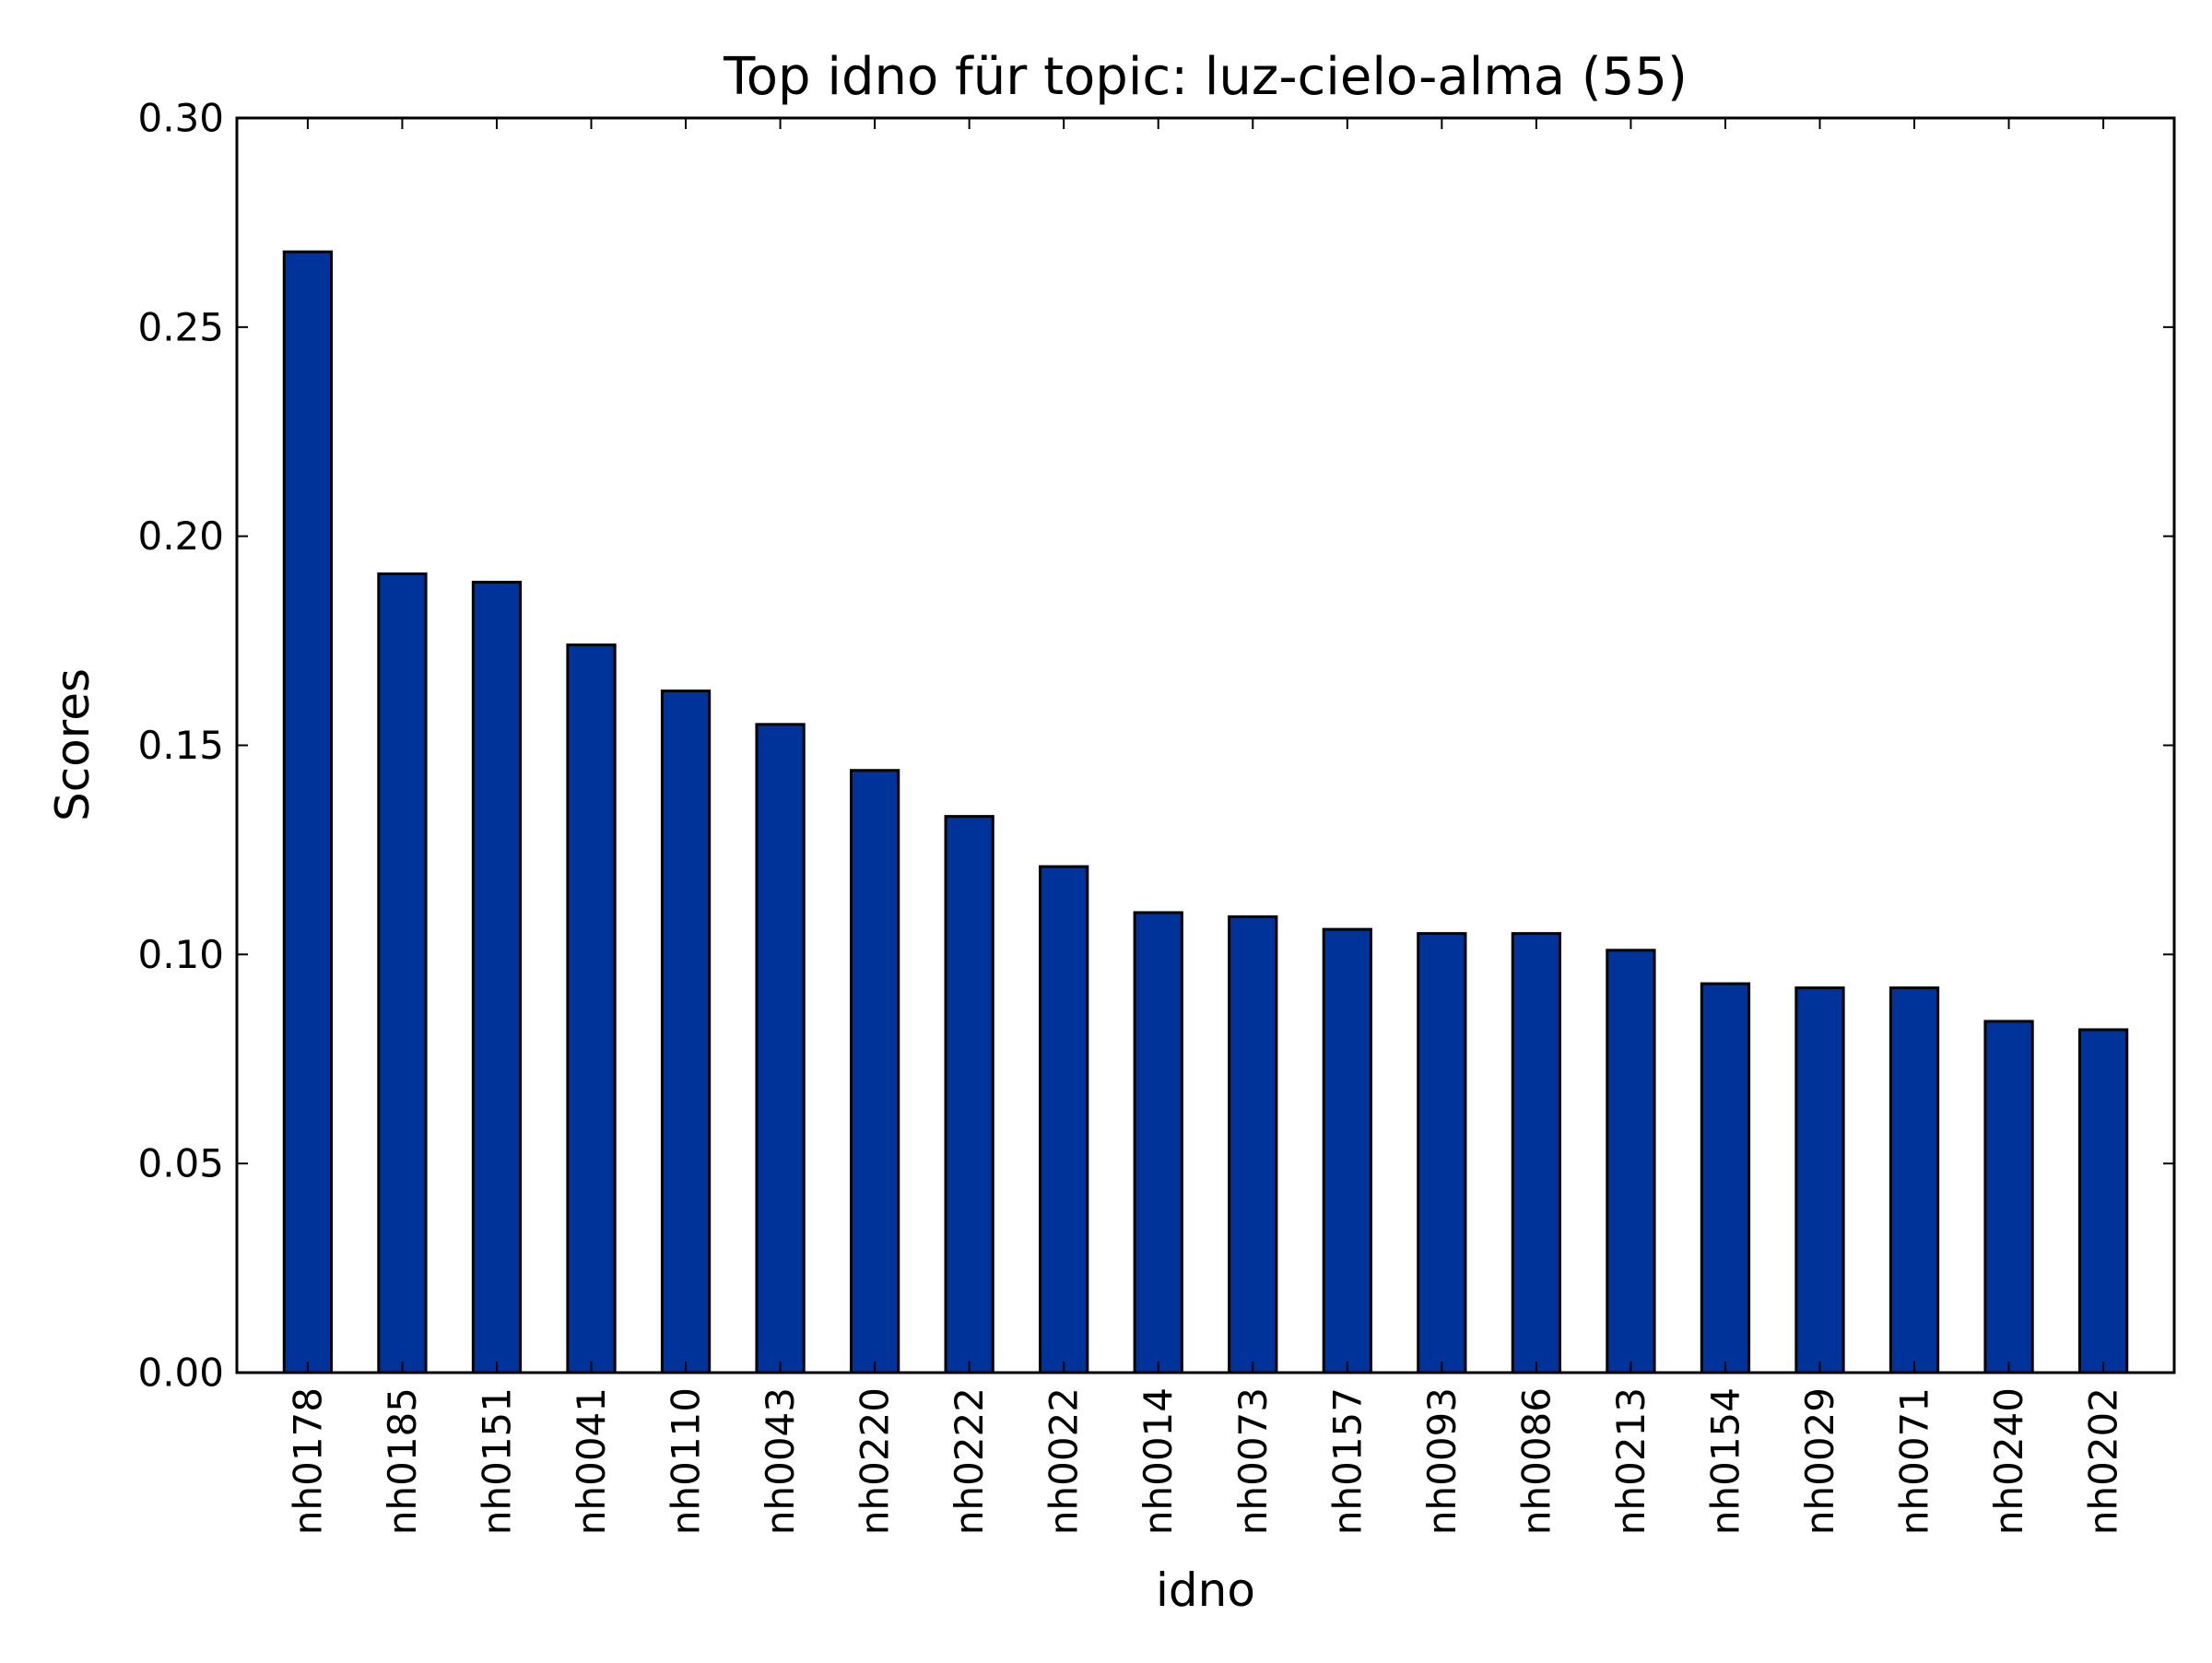  What do you see at coordinates (402, 1461) in the screenshot?
I see `x-tick-label: nh0185` at bounding box center [402, 1461].